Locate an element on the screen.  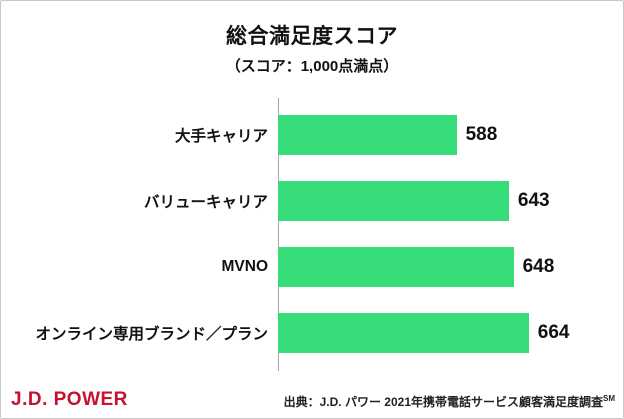
source-text: 出典：J.D. パワー 2021年携帯電話サービス顧客満足度調査SM is located at coordinates (449, 401).